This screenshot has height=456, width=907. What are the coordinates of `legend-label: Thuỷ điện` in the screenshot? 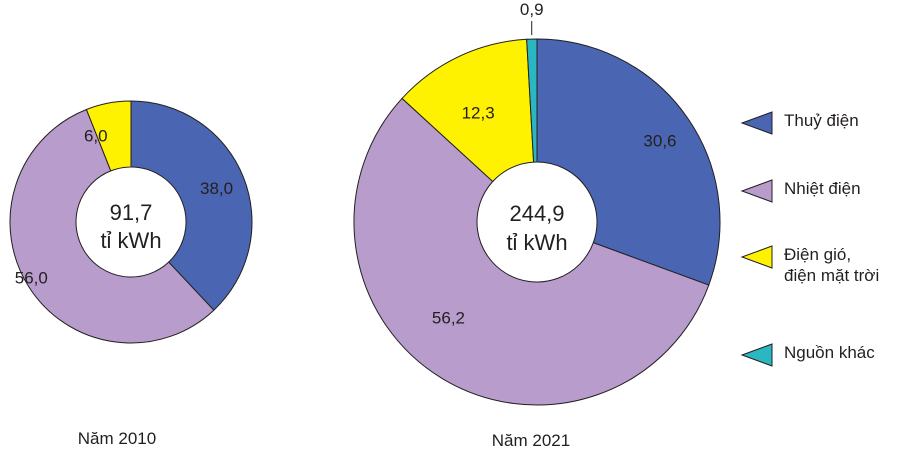 It's located at (821, 120).